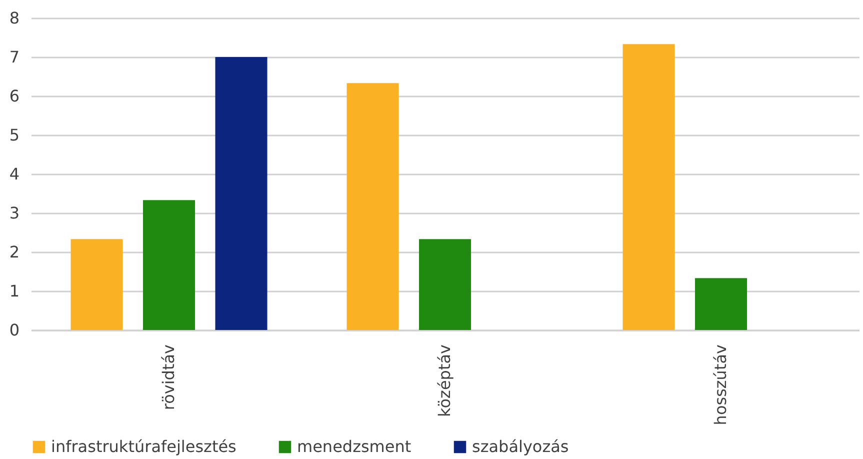 The height and width of the screenshot is (459, 863). I want to click on x-tick-label: rövidtáv, so click(168, 377).